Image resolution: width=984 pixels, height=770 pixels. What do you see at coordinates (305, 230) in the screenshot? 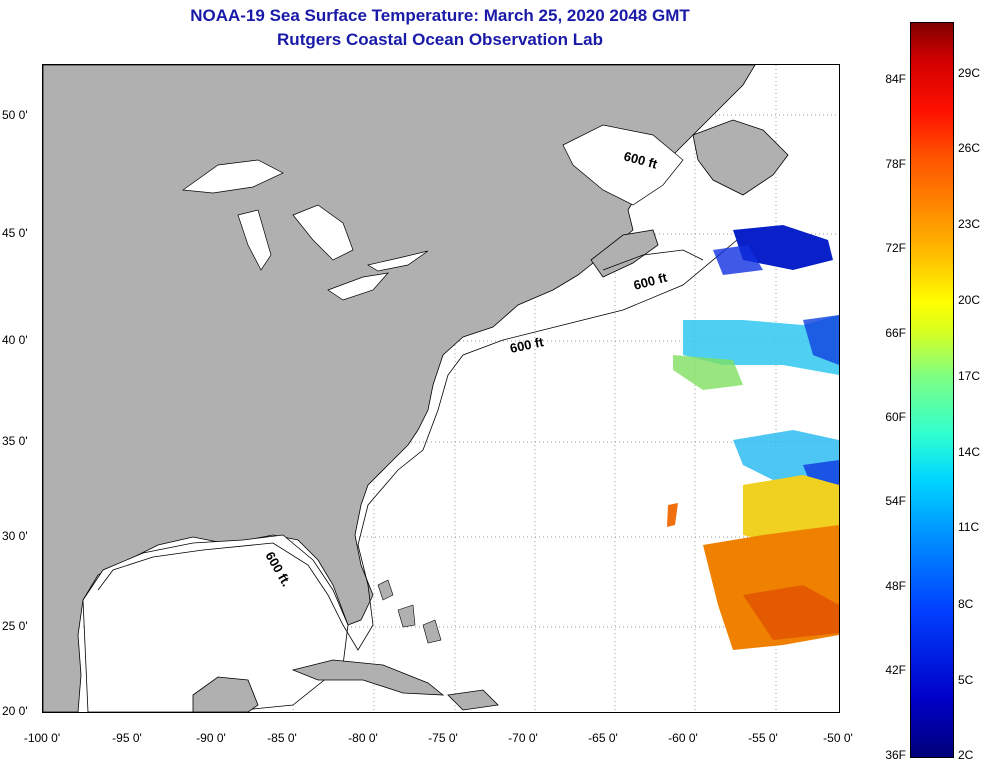
I see `great-lakes` at bounding box center [305, 230].